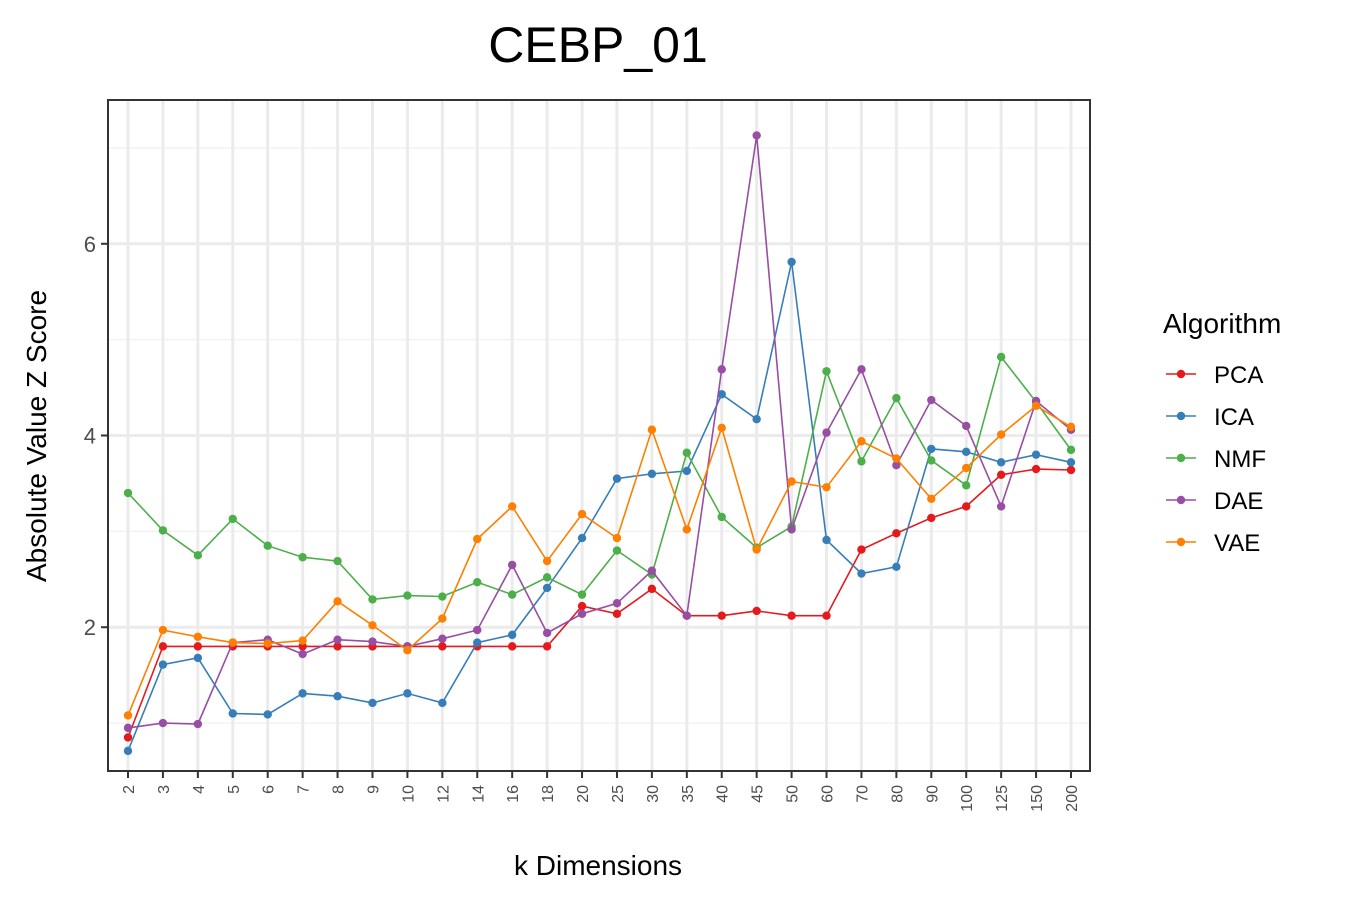 Image resolution: width=1350 pixels, height=905 pixels. Describe the element at coordinates (1240, 459) in the screenshot. I see `legend-label: NMF` at that location.